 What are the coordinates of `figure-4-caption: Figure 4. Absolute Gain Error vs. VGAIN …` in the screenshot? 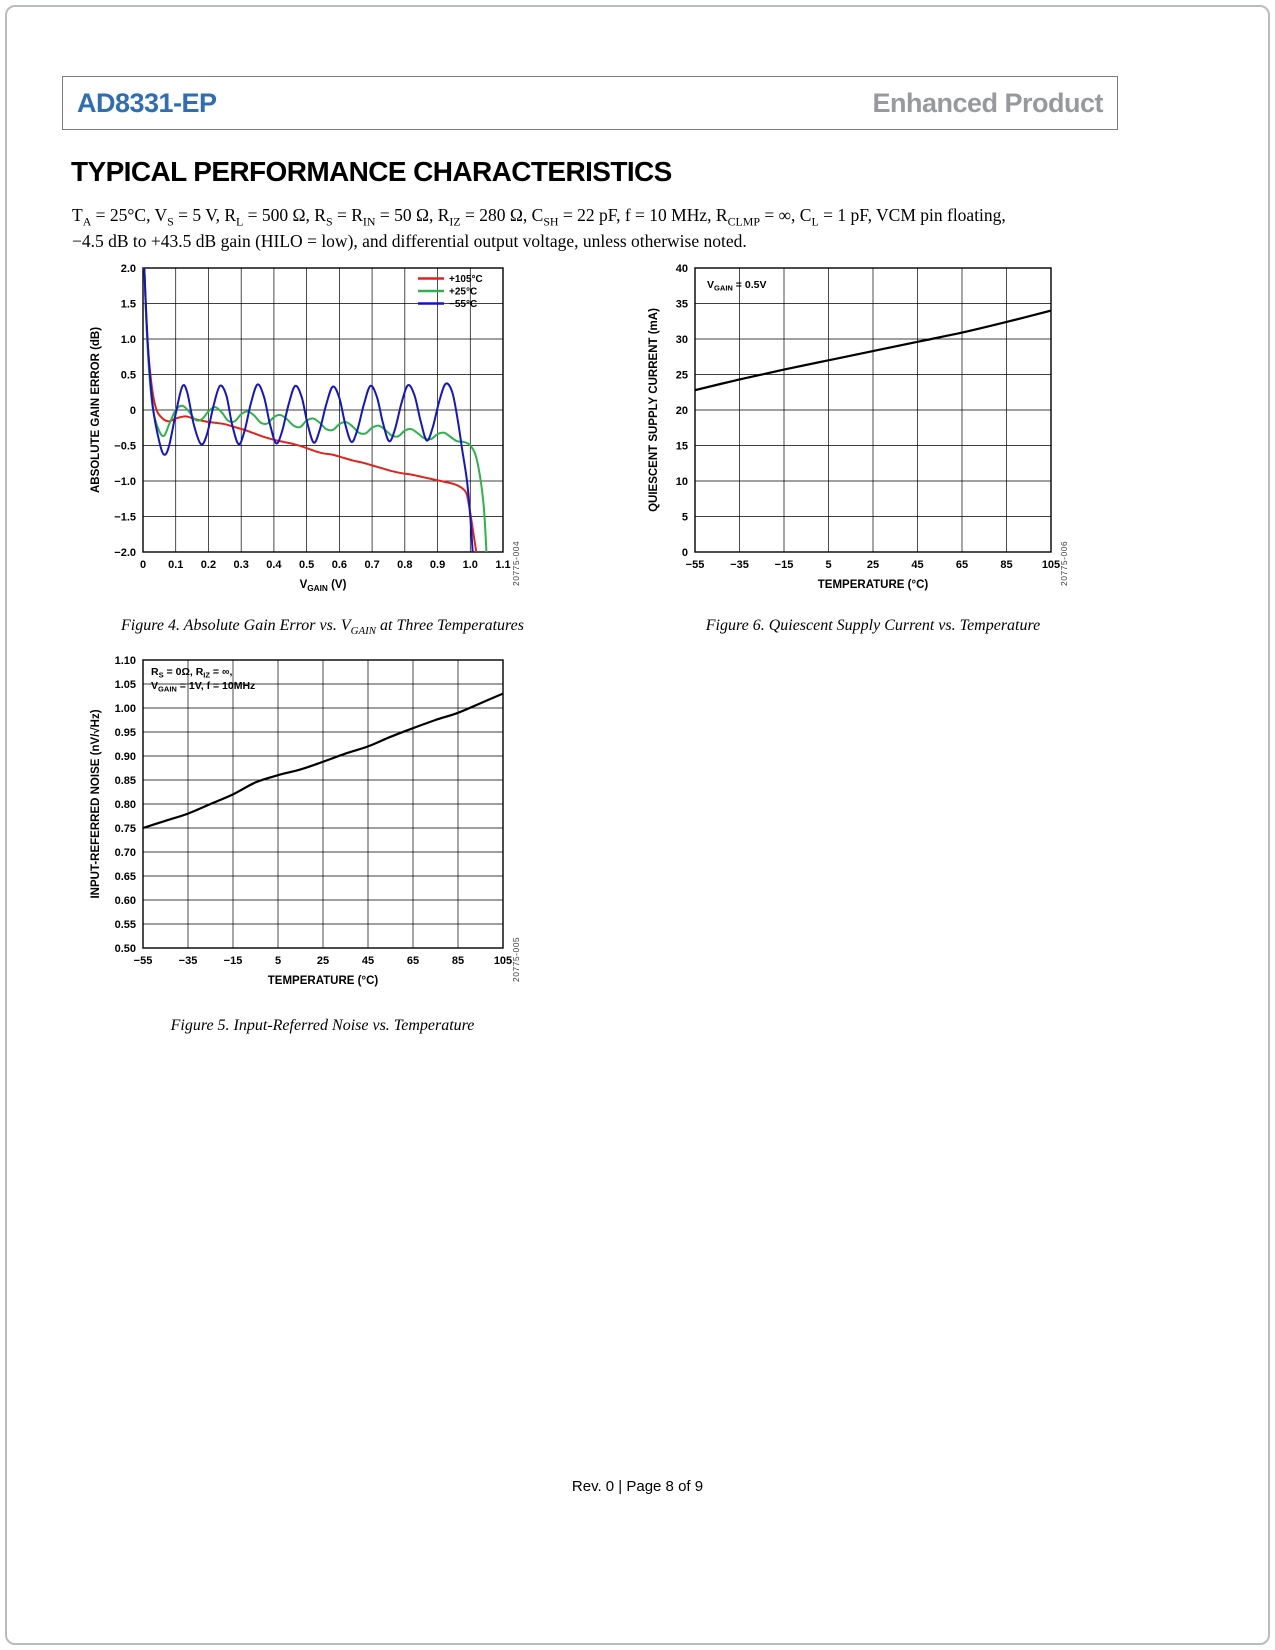 It's located at (322, 627).